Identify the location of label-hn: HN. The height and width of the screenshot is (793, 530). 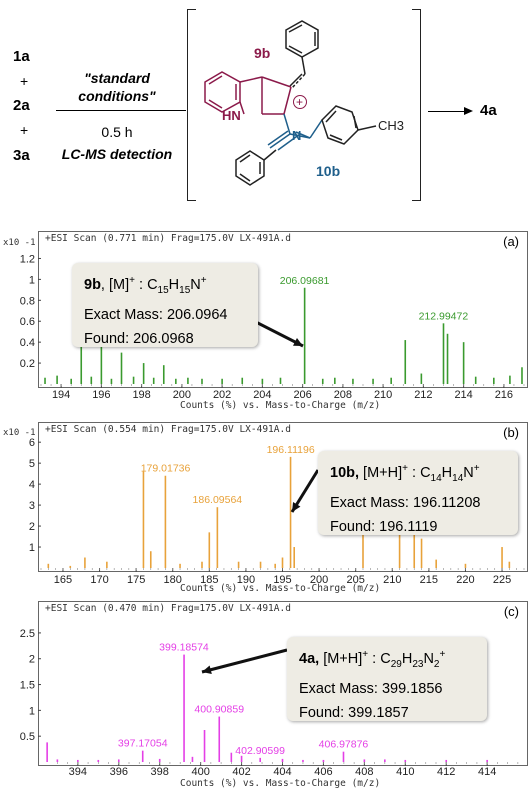
(231, 115).